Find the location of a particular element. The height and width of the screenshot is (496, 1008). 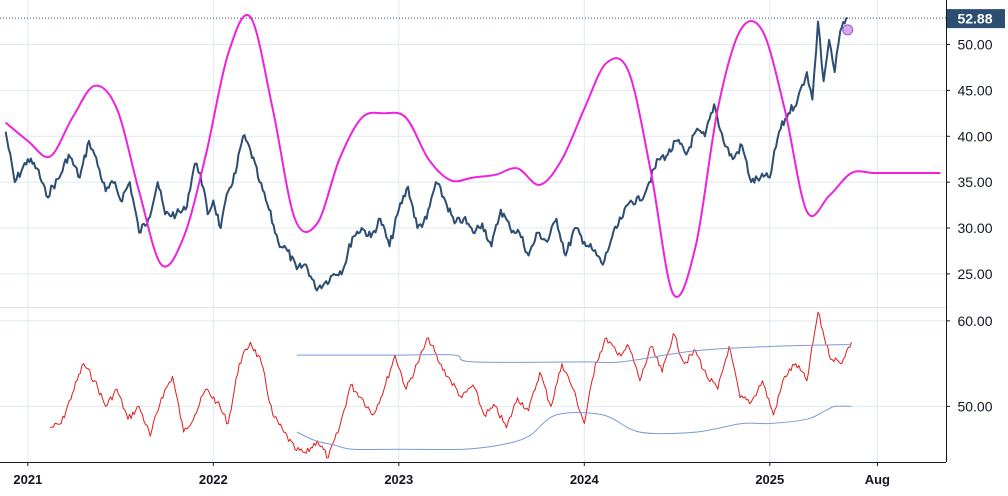

price-badge-text: 52.88 is located at coordinates (974, 19).